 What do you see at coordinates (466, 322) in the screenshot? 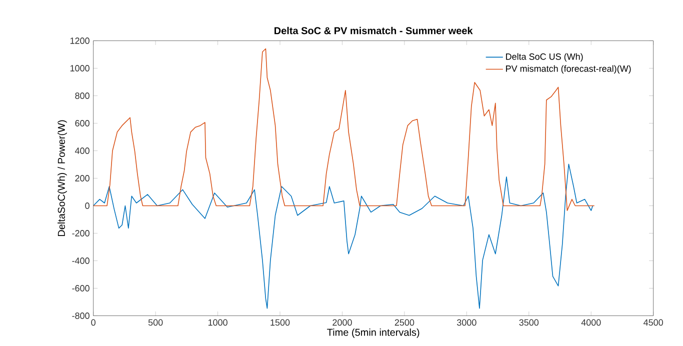
I see `x-tick-label: 3000` at bounding box center [466, 322].